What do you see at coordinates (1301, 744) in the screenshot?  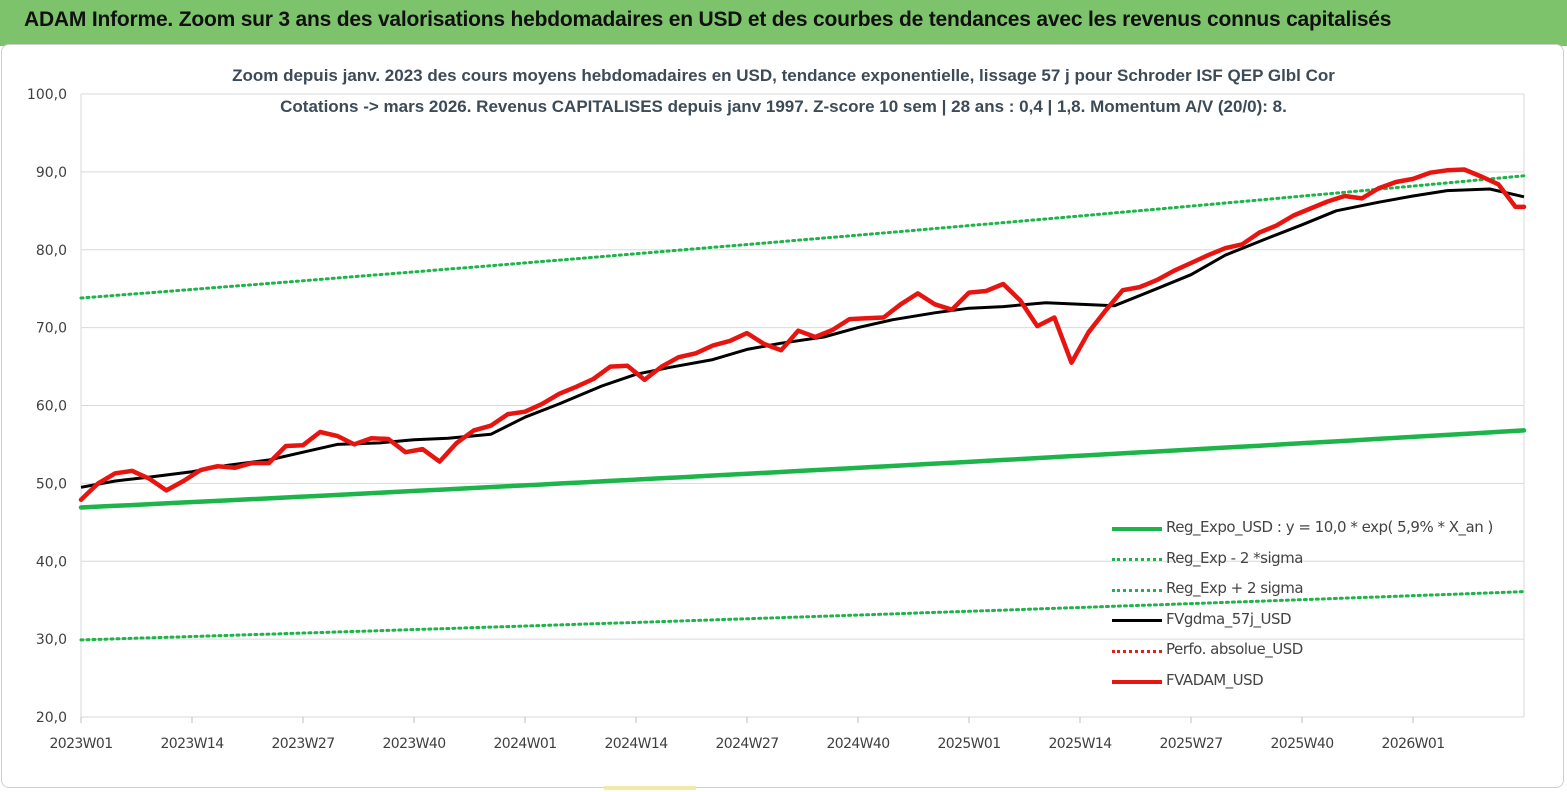 I see `x-tick-label: 2025W40` at bounding box center [1301, 744].